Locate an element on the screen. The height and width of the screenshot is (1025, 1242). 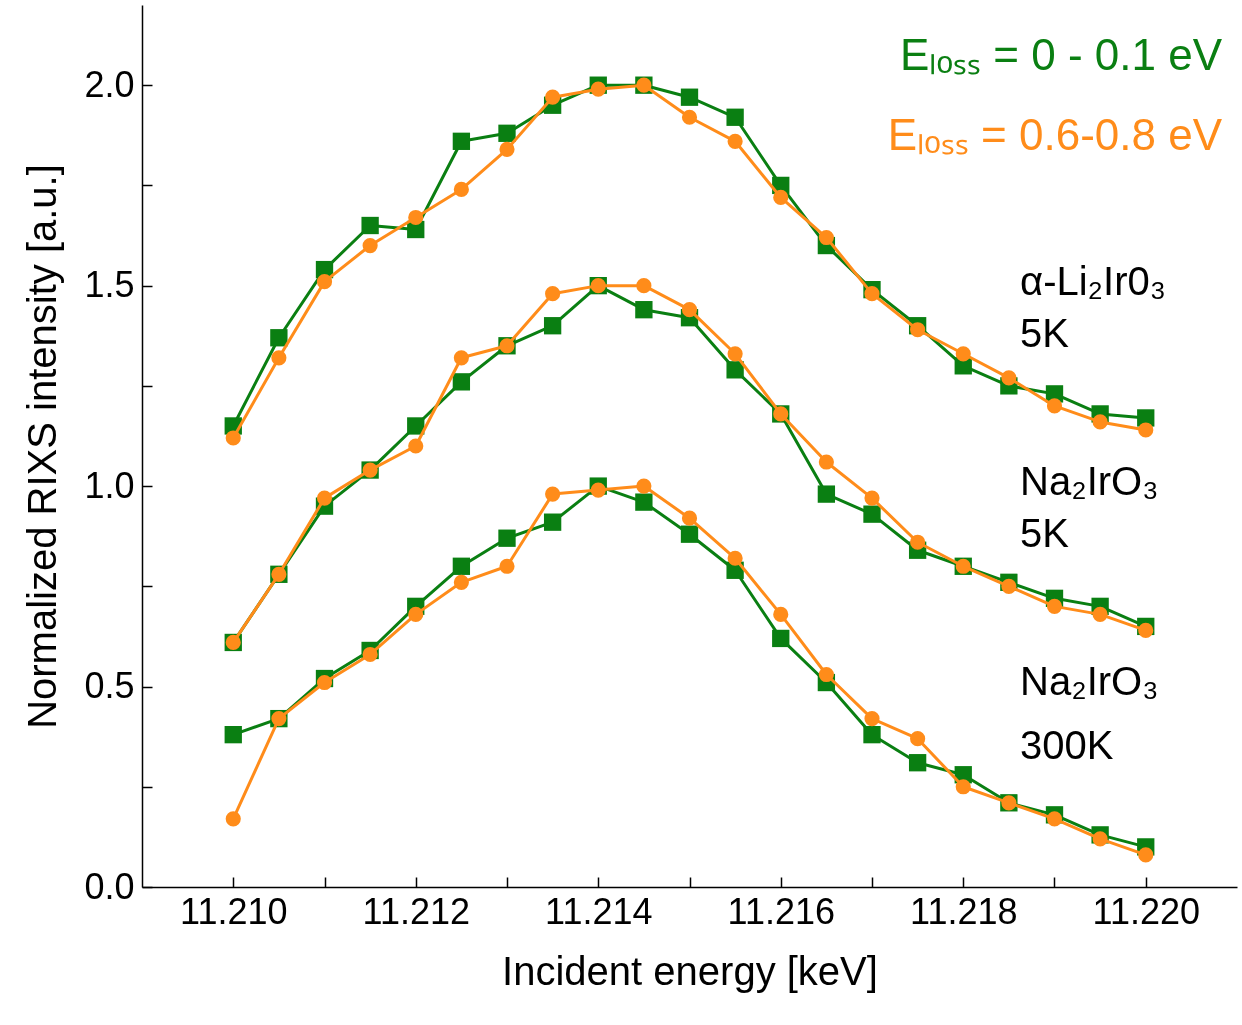
text: Eₗₒₛₛ = 0.6-0.8 eV is located at coordinates (1055, 134).